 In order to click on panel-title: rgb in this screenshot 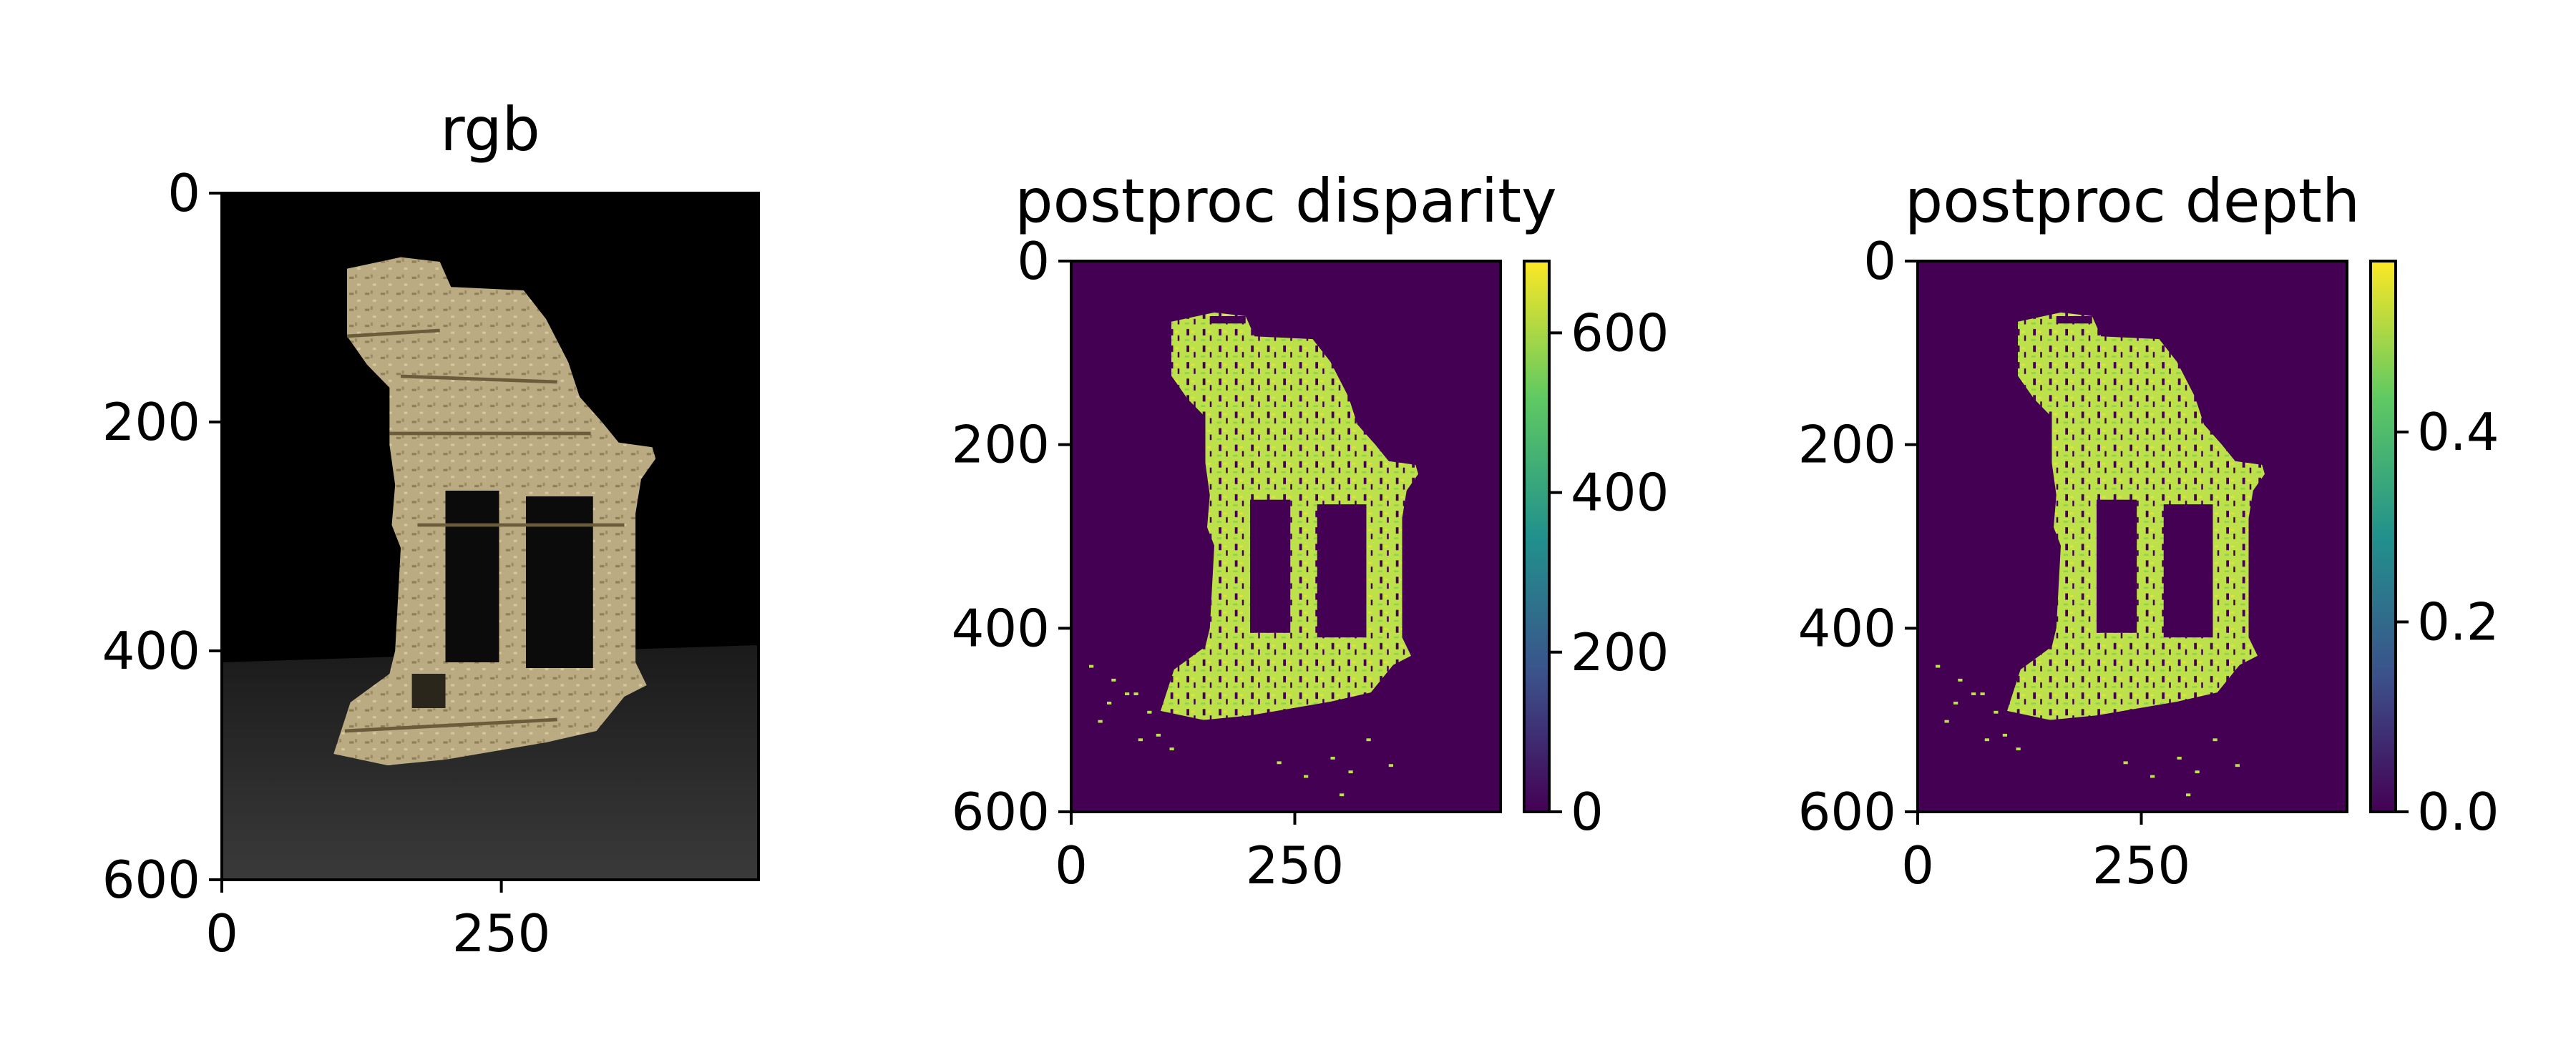, I will do `click(490, 129)`.